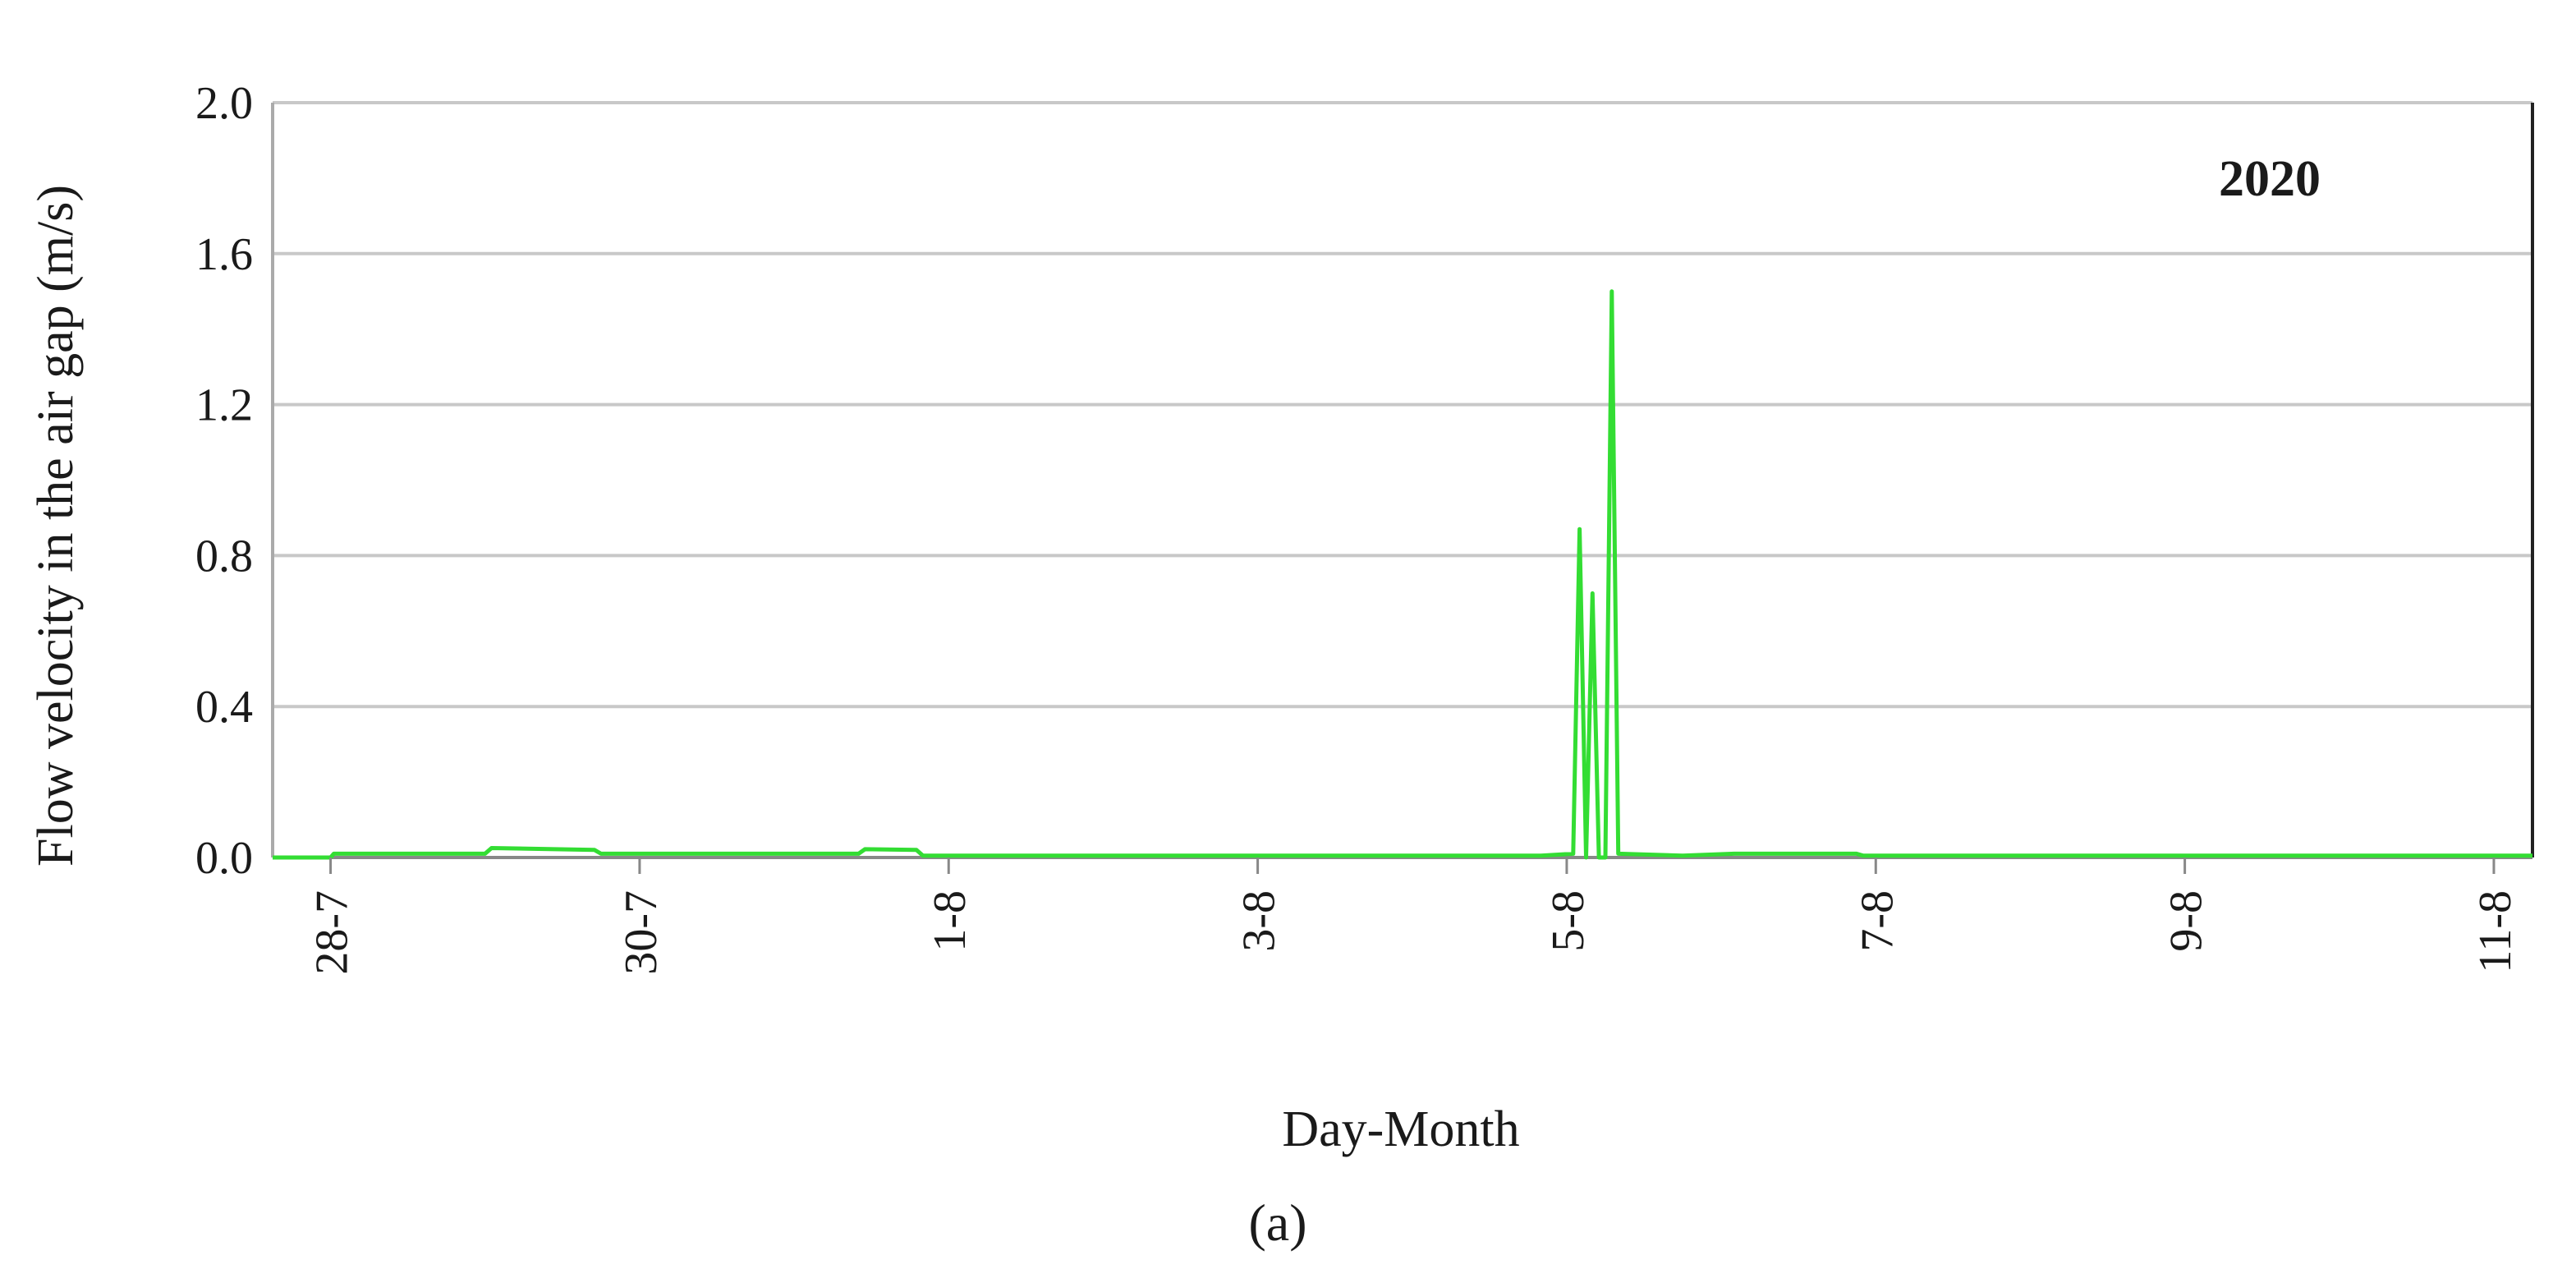 Image resolution: width=2576 pixels, height=1269 pixels. What do you see at coordinates (224, 104) in the screenshot?
I see `y-tick-label: 2.0` at bounding box center [224, 104].